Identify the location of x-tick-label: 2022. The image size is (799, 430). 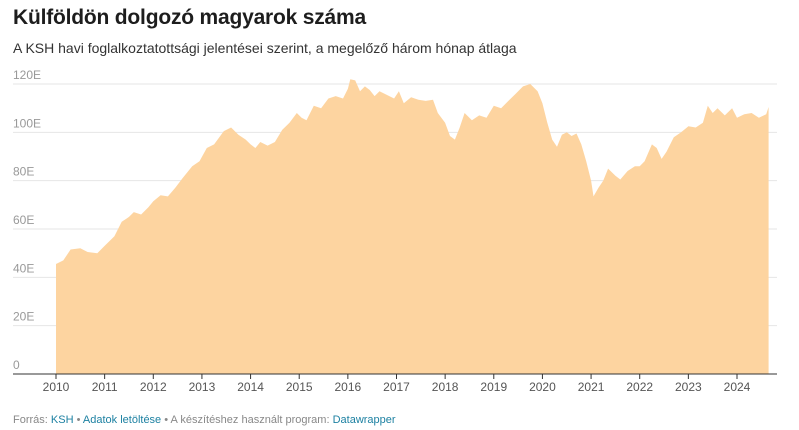
(639, 387).